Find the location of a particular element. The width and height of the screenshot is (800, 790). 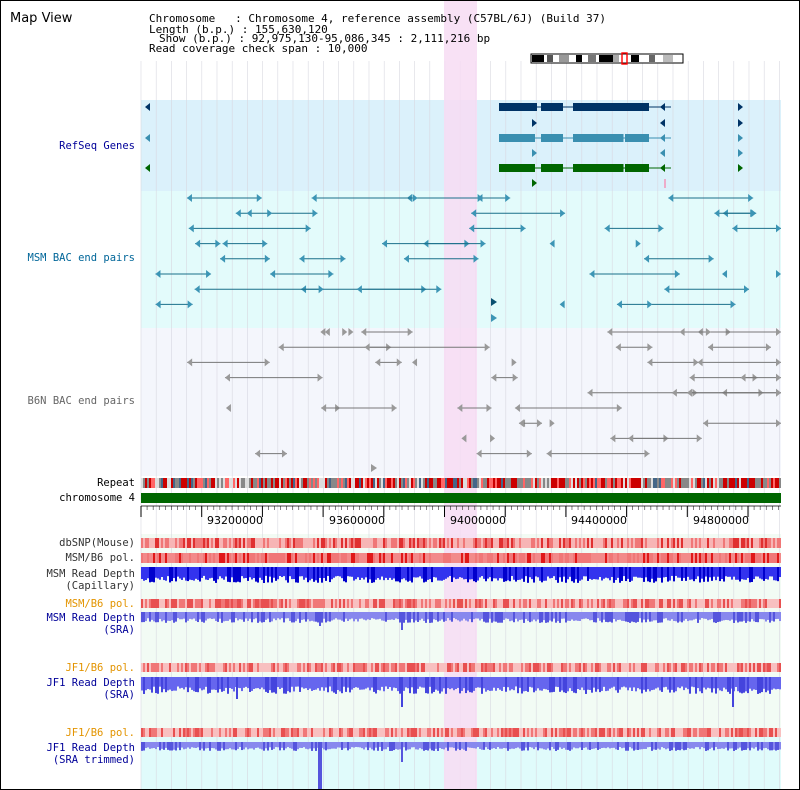

track-label-msm-bac: MSM BAC end pairs is located at coordinates (81, 258).